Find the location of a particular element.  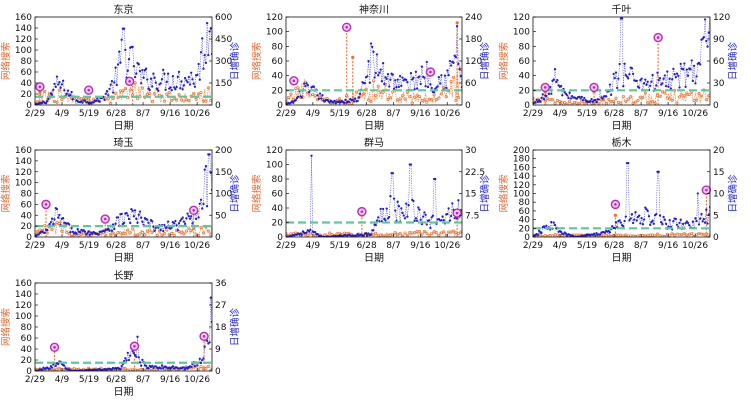

panel-title: 千叶 is located at coordinates (622, 10).